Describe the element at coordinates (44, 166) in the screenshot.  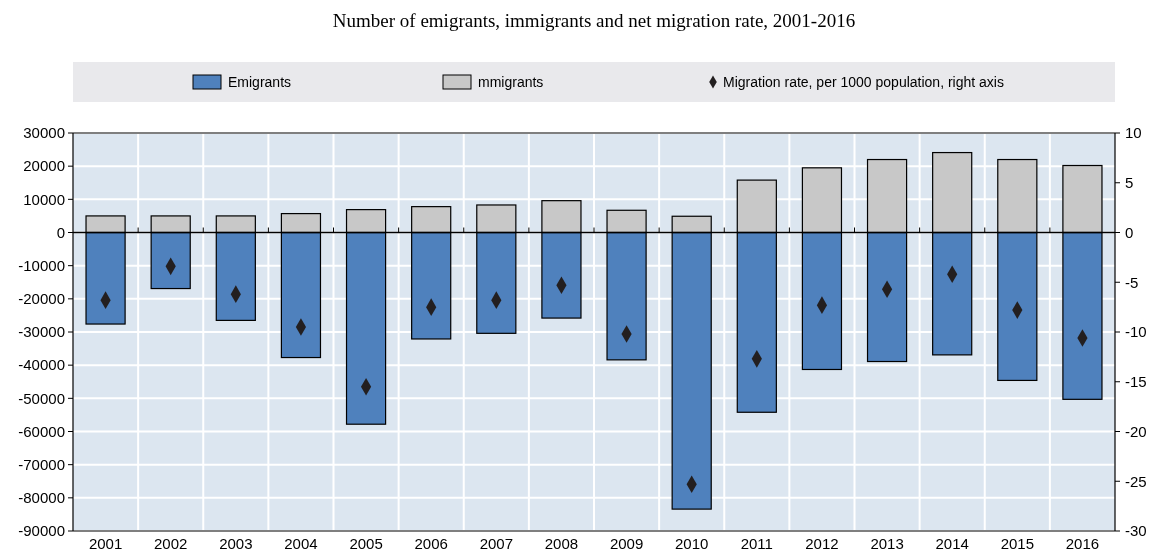
I see `y-tick-label: 20000` at that location.